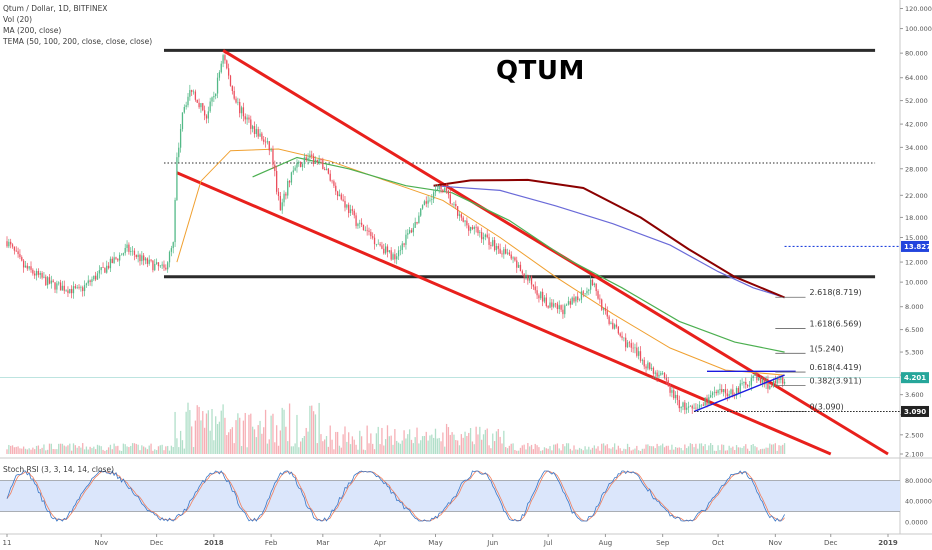 This screenshot has height=550, width=932. Describe the element at coordinates (55, 8) in the screenshot. I see `symbol-legend: Qtum / Dollar, 1D, BITFINEX` at that location.